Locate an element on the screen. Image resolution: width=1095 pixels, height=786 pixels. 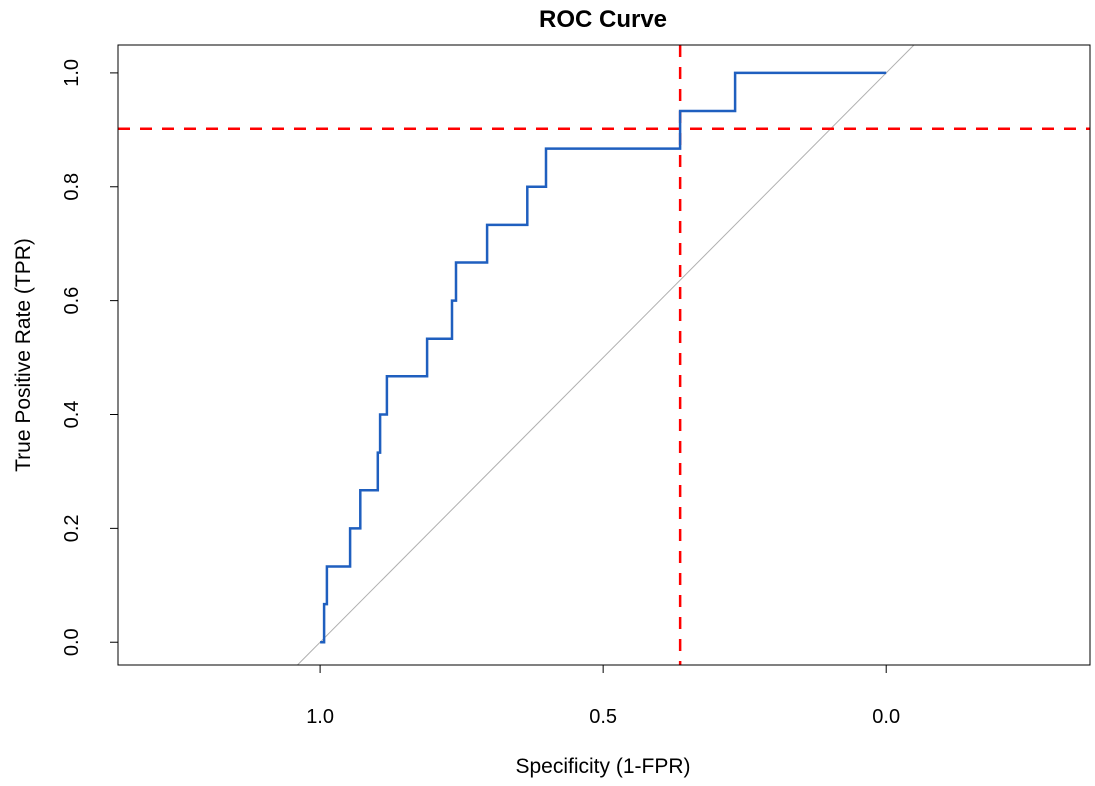
y-tick-label: 0.4 is located at coordinates (72, 415).